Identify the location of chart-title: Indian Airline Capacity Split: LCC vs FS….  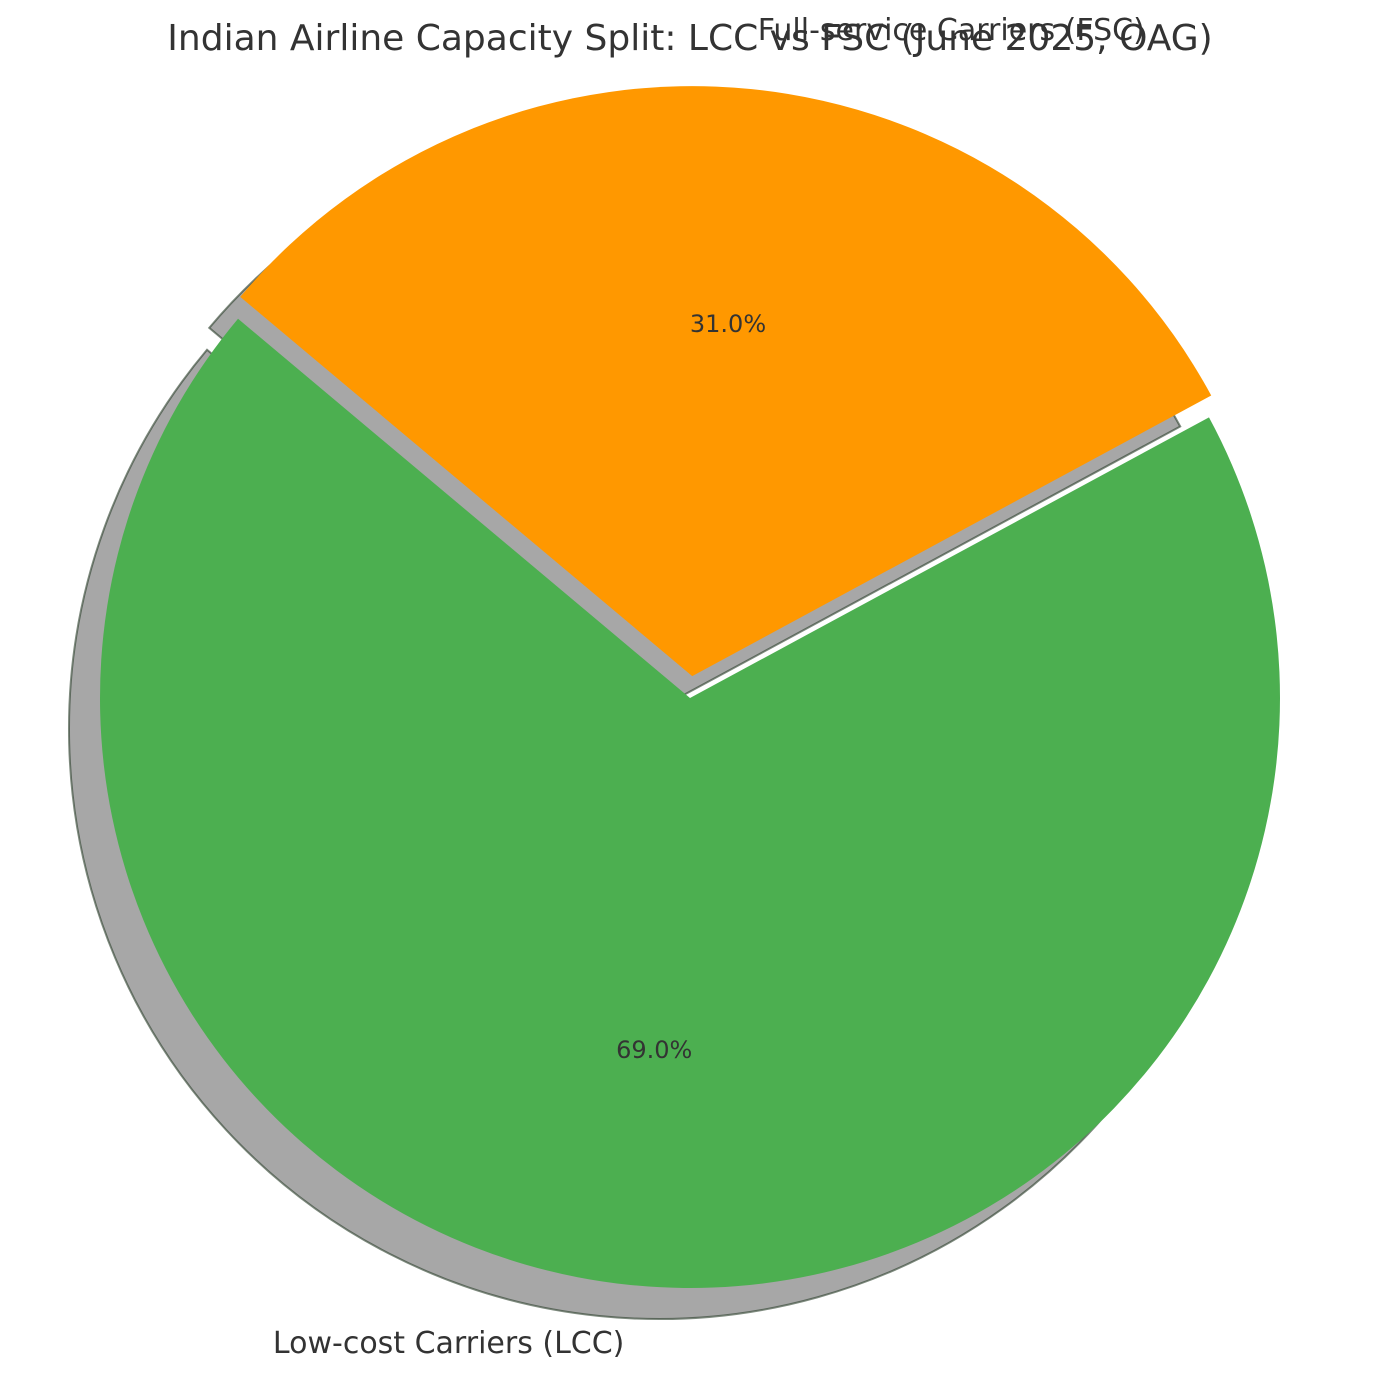
(689, 38).